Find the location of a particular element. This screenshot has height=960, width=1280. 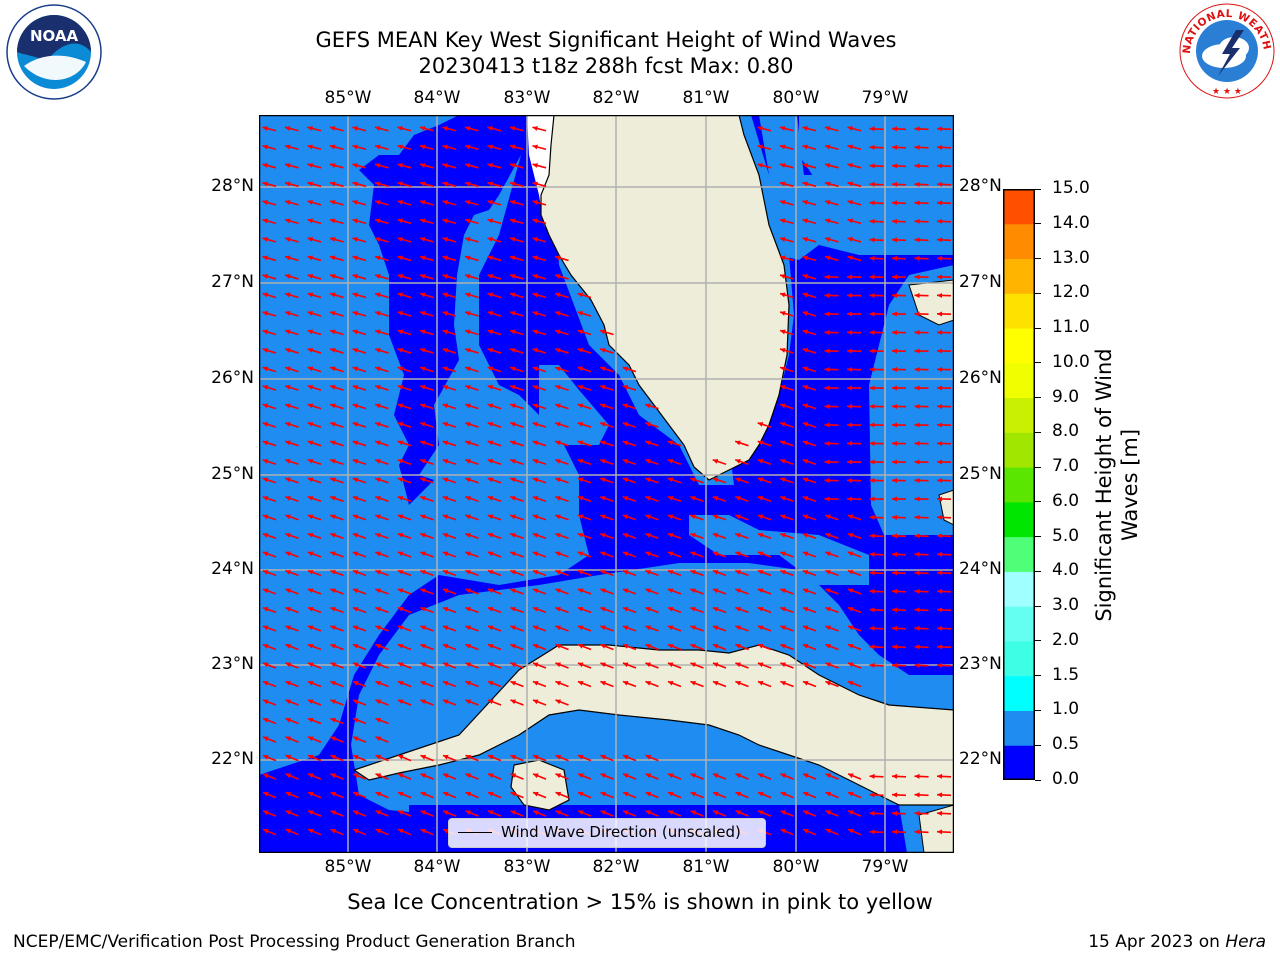

lat-label-right: 23°N is located at coordinates (980, 664).